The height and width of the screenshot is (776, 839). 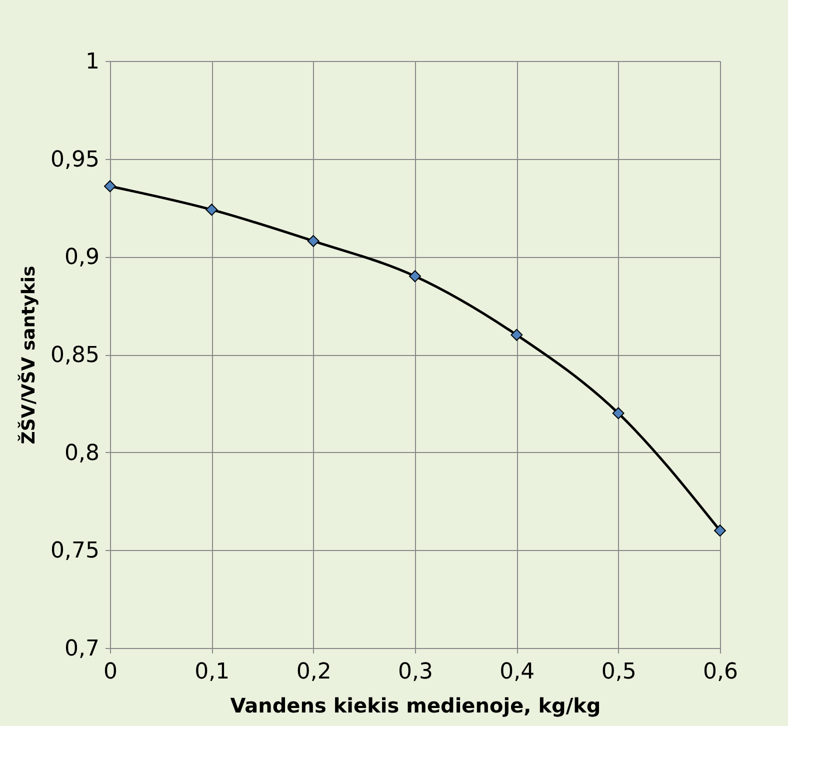 I want to click on y-tick-label: 0,95, so click(x=75, y=159).